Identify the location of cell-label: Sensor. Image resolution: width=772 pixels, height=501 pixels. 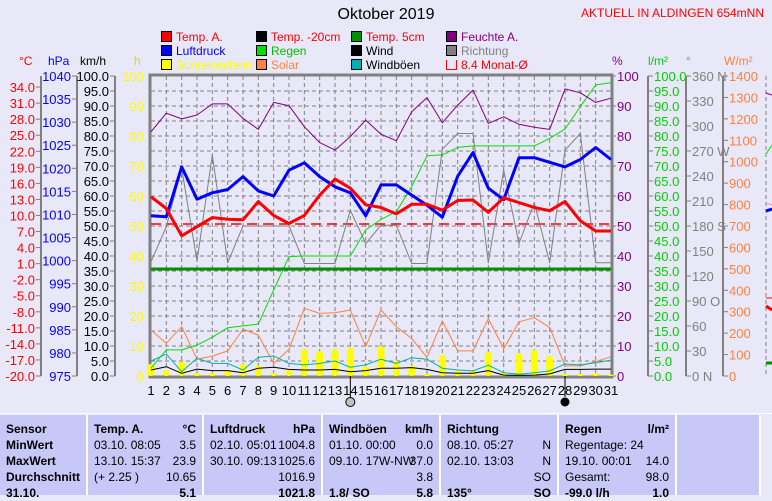
(26, 429).